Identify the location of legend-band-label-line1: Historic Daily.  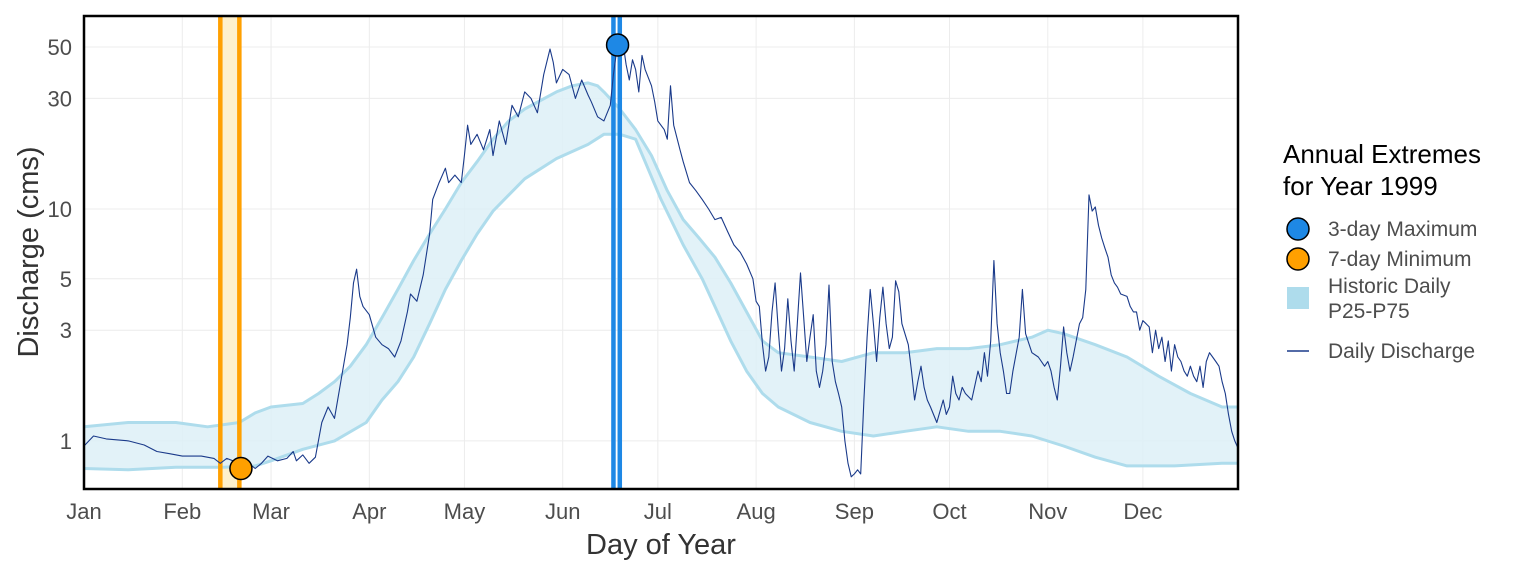
(1389, 286).